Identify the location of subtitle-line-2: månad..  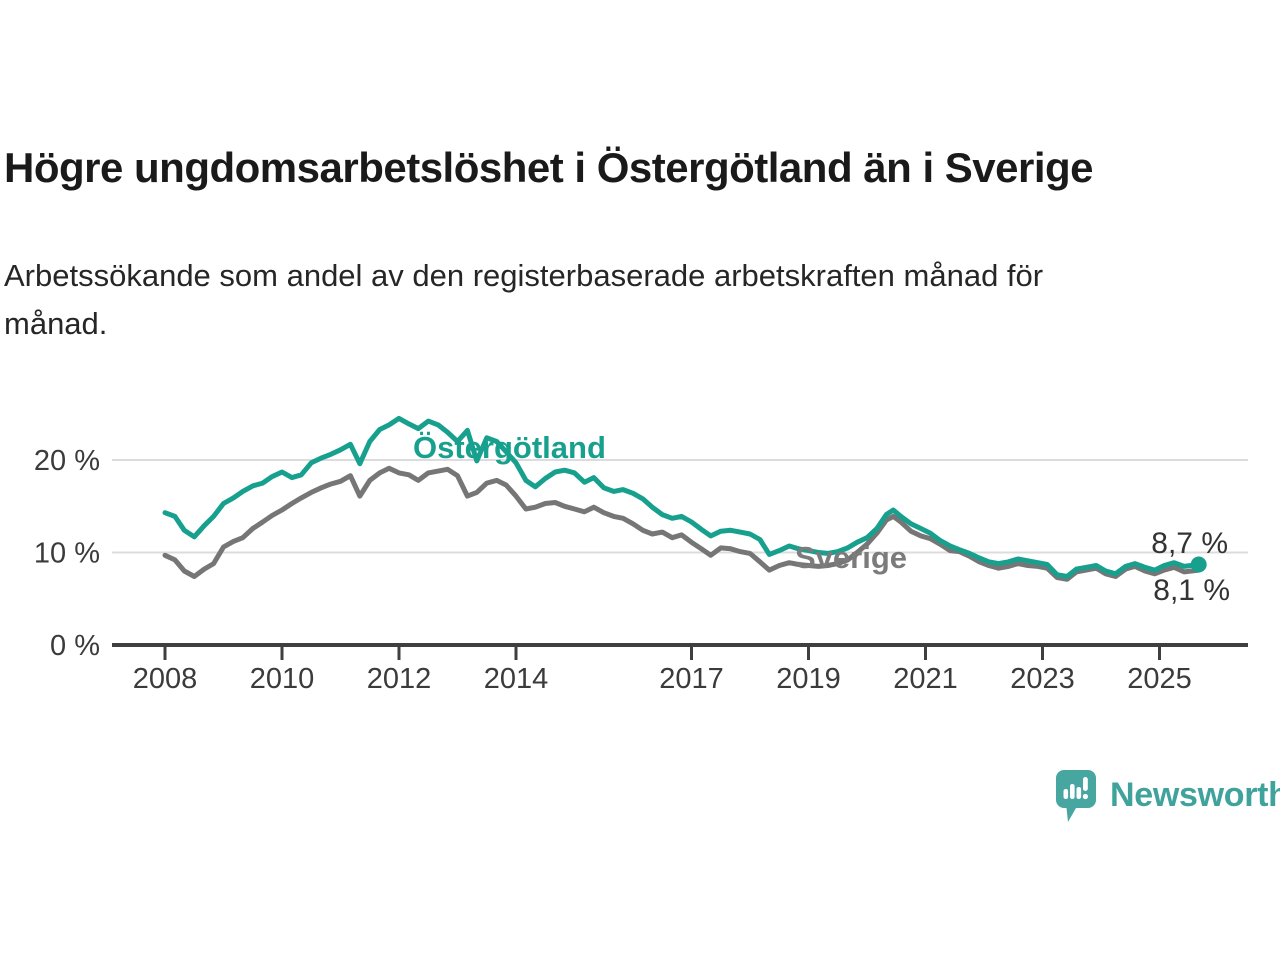
(56, 323).